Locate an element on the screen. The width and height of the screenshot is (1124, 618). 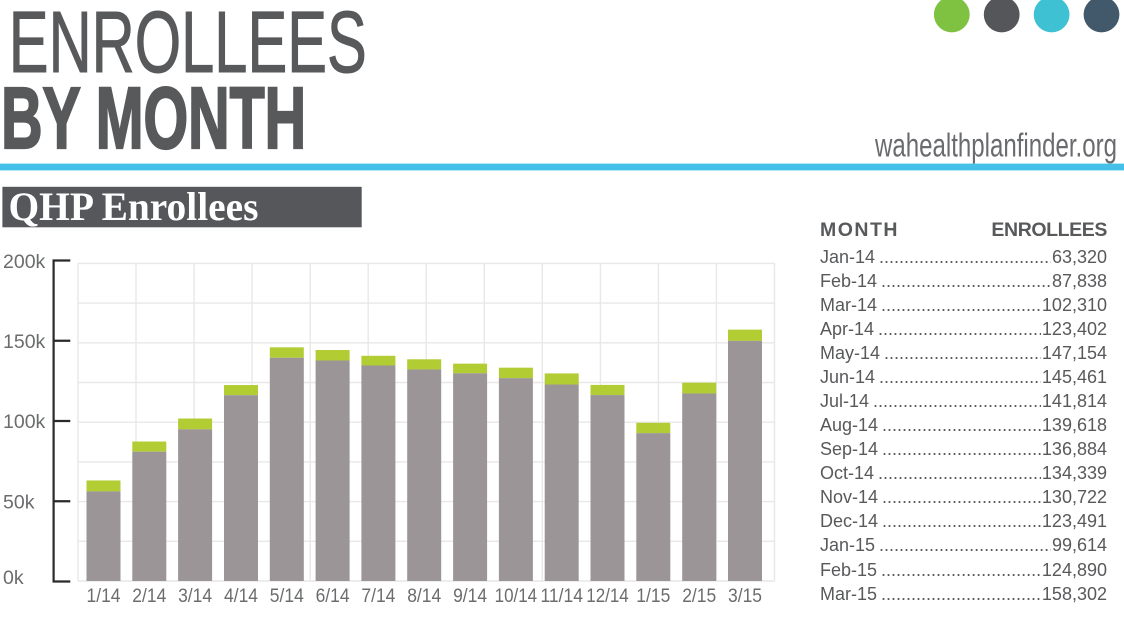
svg-text: BY MONTH is located at coordinates (153, 118).